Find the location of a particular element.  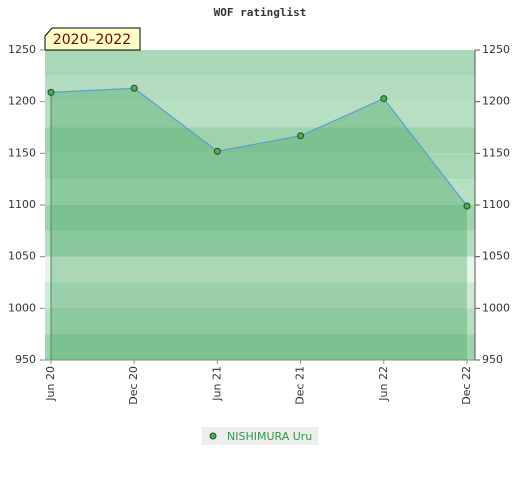

y2-tick-label: 1150 is located at coordinates (496, 152).